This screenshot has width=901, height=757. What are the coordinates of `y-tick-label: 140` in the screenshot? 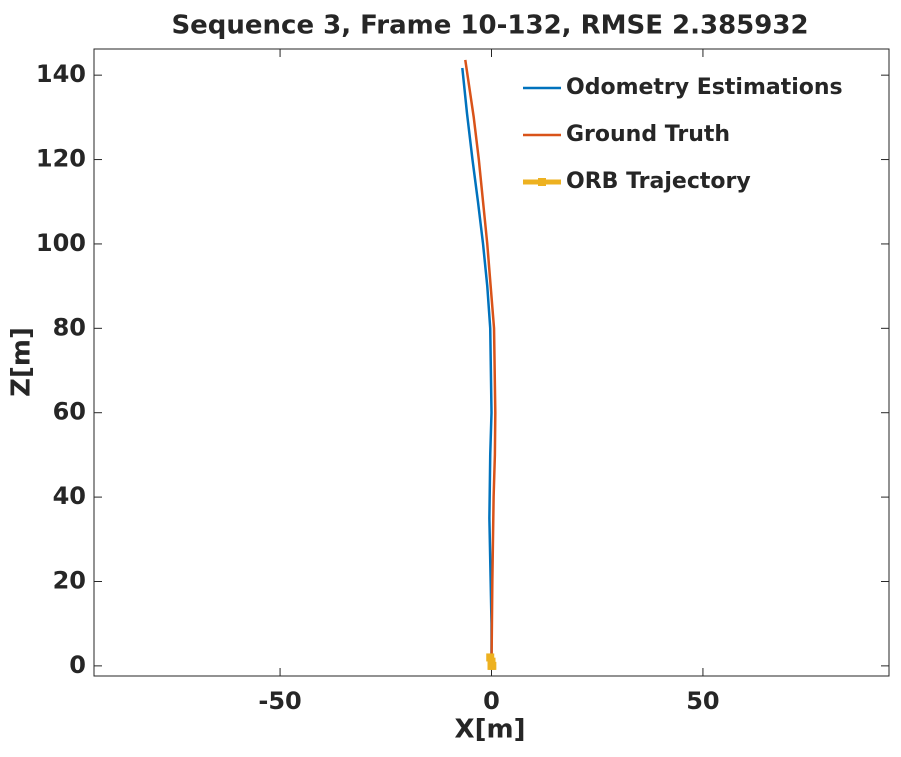 It's located at (61, 74).